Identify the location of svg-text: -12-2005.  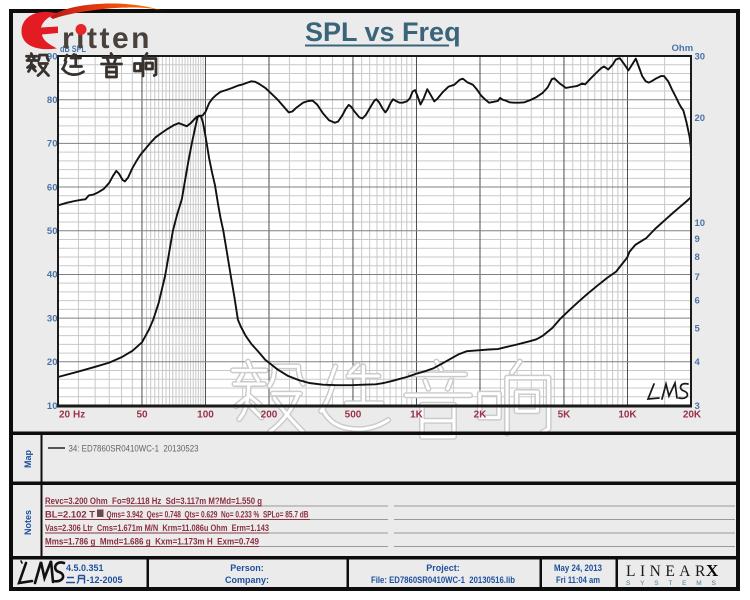
(105, 580).